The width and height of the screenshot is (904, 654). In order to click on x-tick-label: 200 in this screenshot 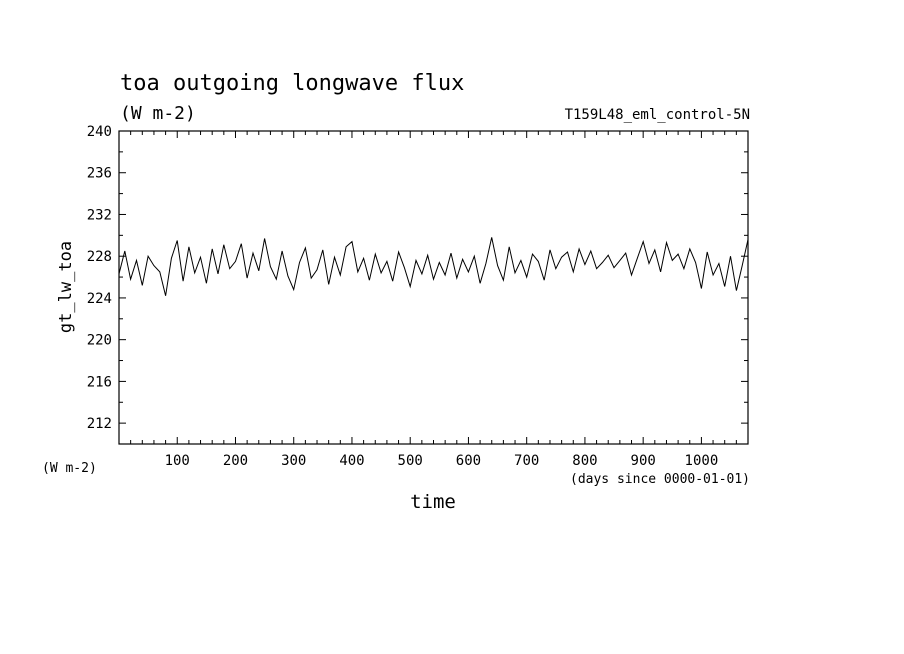, I will do `click(235, 461)`.